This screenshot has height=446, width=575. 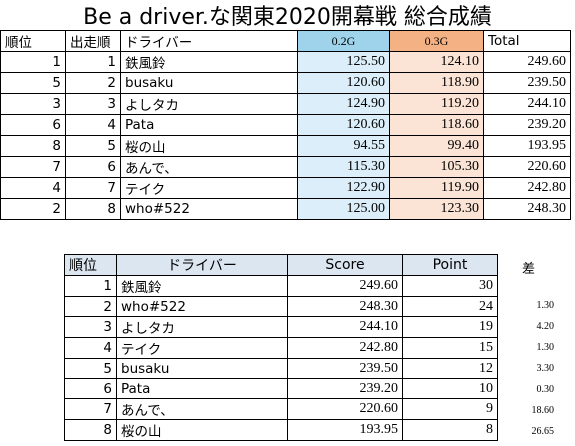 What do you see at coordinates (545, 368) in the screenshot?
I see `diff-value: 3.30` at bounding box center [545, 368].